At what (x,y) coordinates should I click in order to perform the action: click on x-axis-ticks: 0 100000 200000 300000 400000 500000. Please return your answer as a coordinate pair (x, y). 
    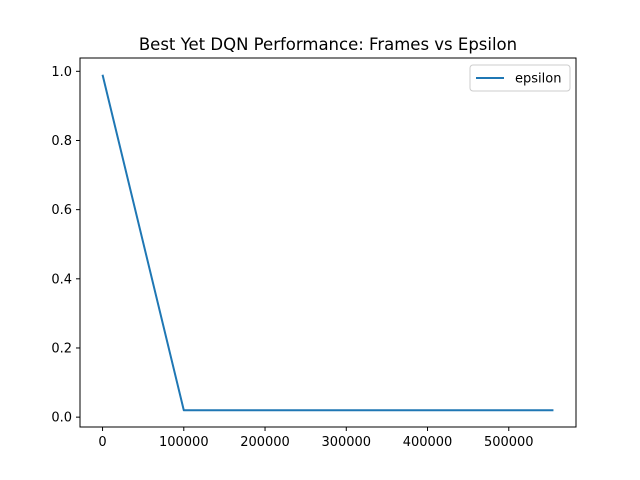
    Looking at the image, I should click on (316, 438).